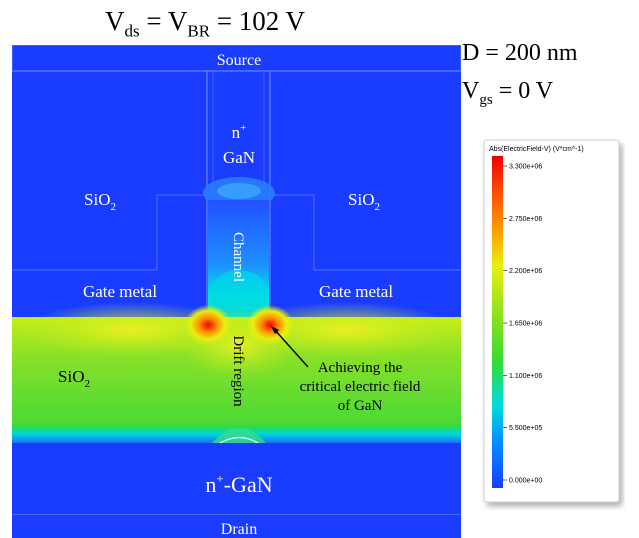 This screenshot has width=639, height=538. What do you see at coordinates (360, 387) in the screenshot?
I see `annotation-line2: critical electric field` at bounding box center [360, 387].